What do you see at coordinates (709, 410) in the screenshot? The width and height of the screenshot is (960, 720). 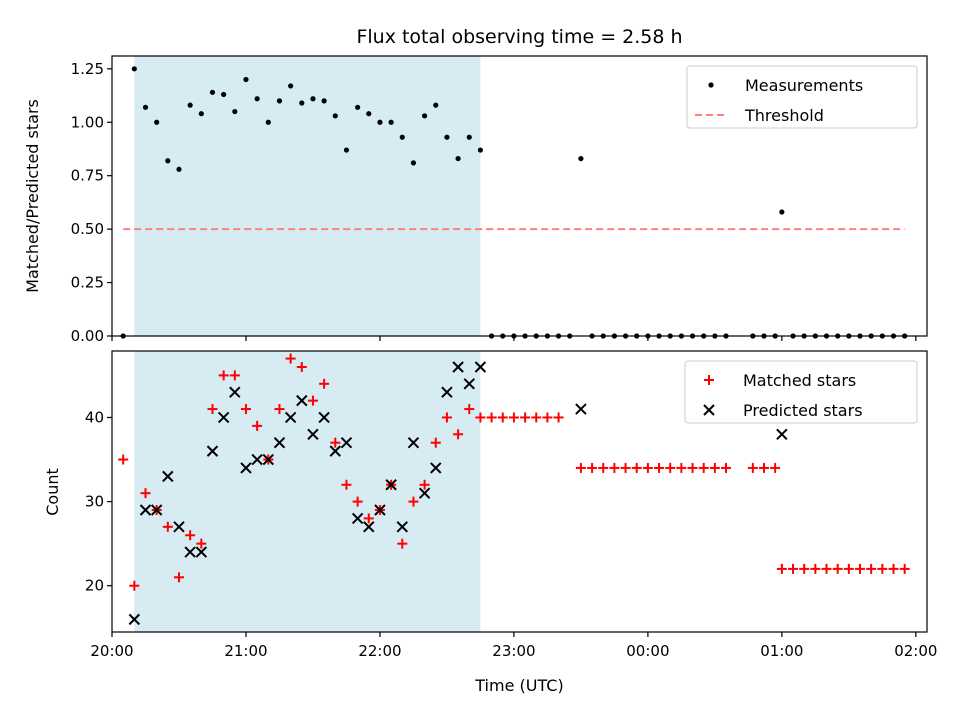 I see `legend-predicted-swatch` at bounding box center [709, 410].